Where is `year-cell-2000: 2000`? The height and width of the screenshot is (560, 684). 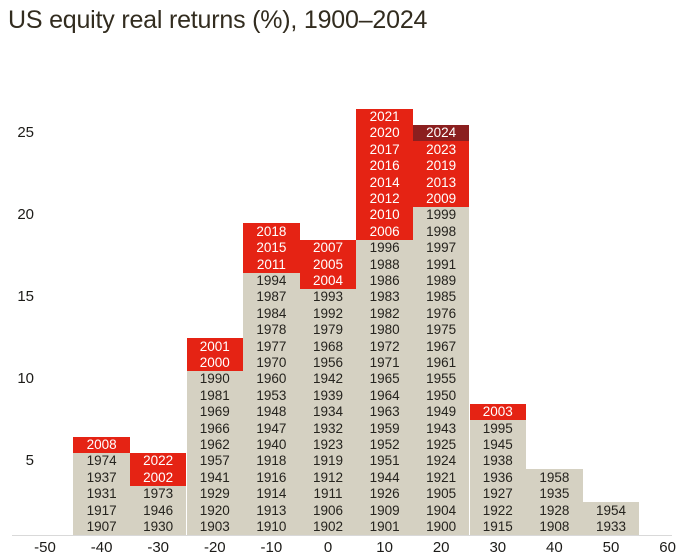 year-cell-2000: 2000 is located at coordinates (215, 362).